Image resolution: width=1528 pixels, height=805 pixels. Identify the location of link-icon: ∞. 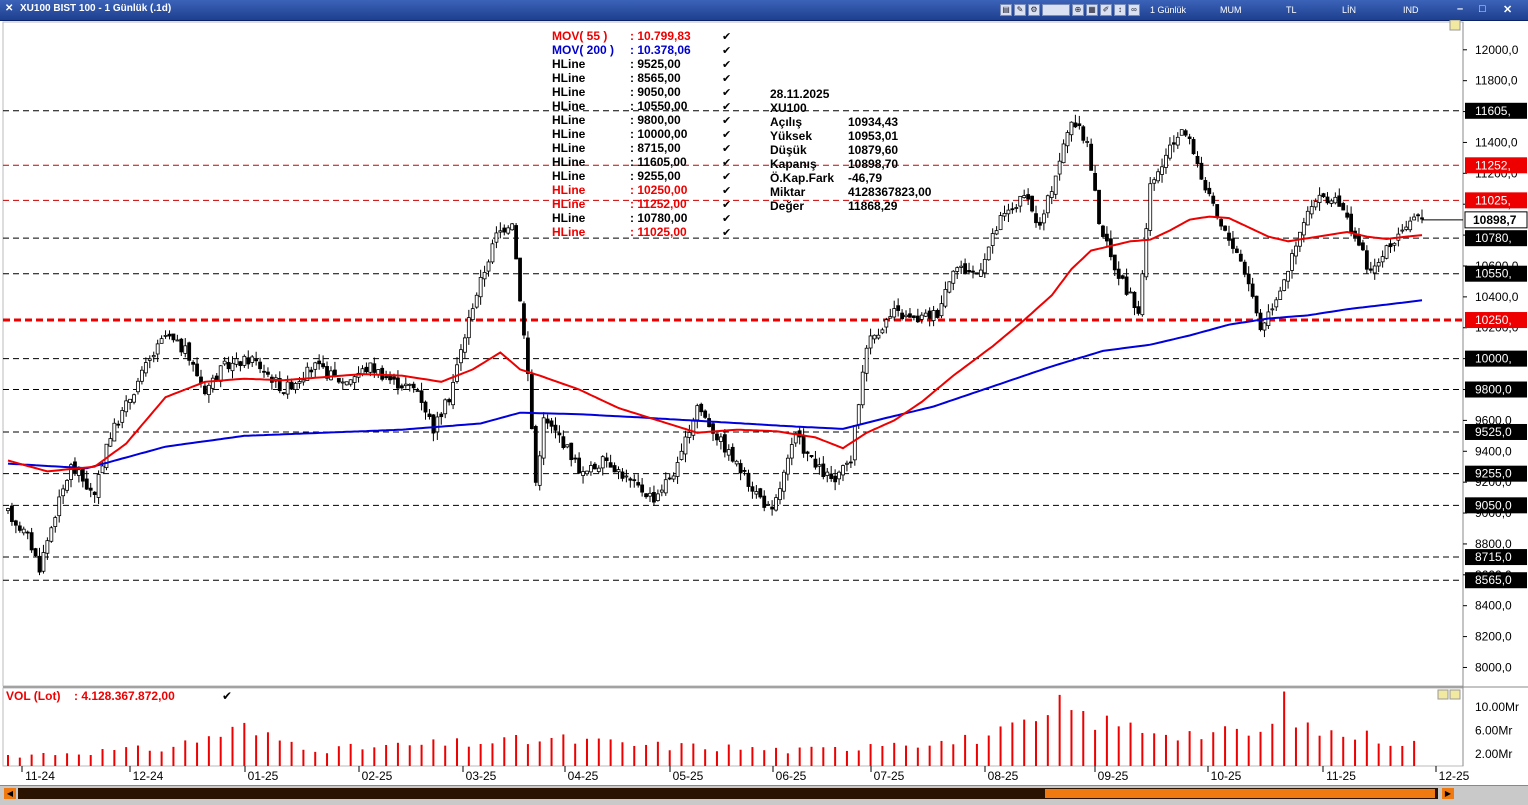
(1134, 10).